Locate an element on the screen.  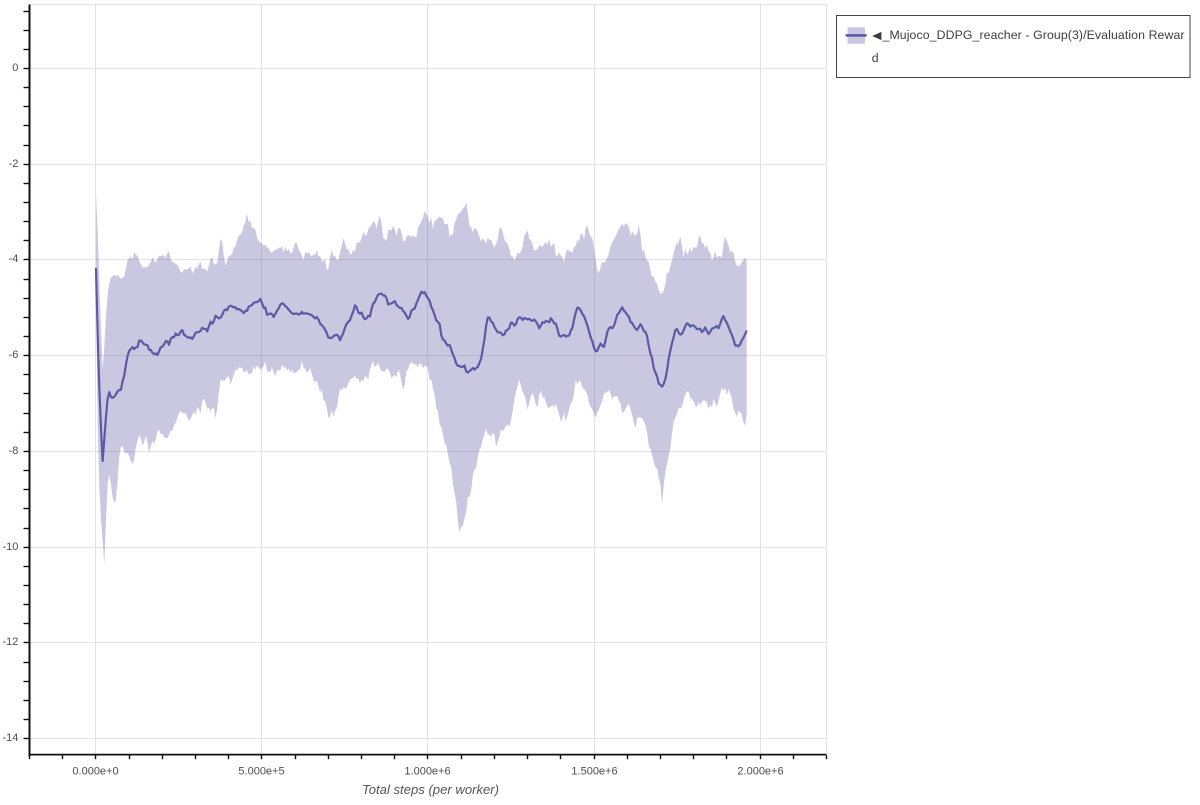
svg-text: 0.000e+0 is located at coordinates (95, 772).